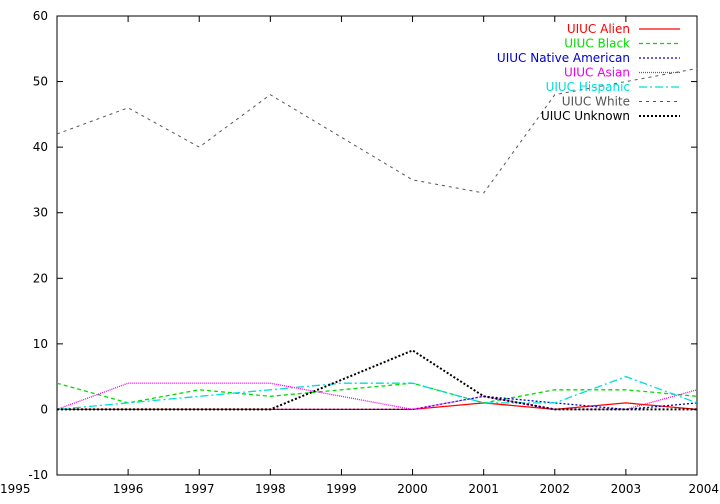  What do you see at coordinates (703, 489) in the screenshot?
I see `x-tick-label: 2004` at bounding box center [703, 489].